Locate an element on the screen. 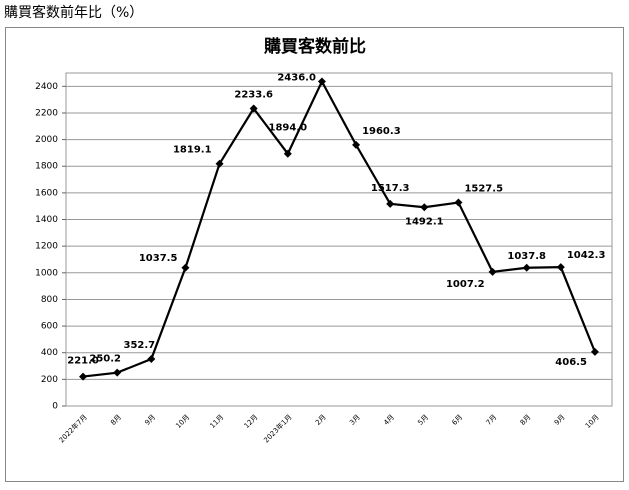  y-tick-label: 1800 is located at coordinates (46, 167).